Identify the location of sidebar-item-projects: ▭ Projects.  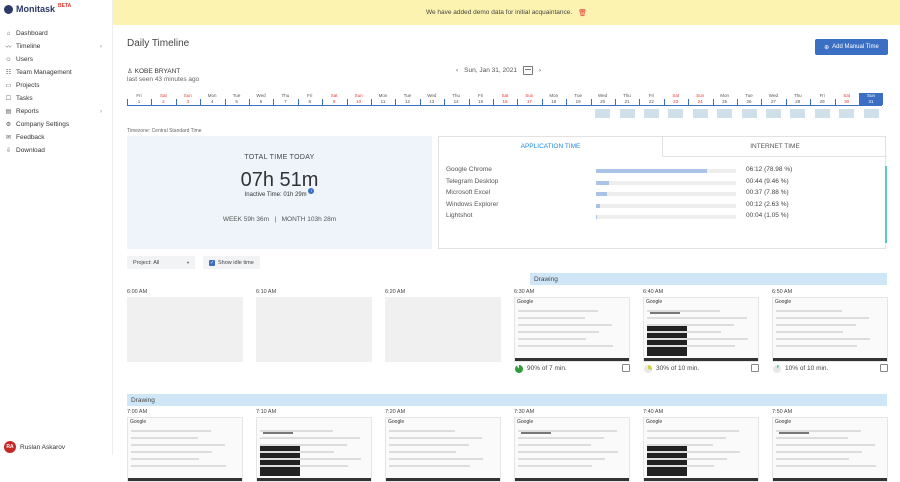
(56, 85).